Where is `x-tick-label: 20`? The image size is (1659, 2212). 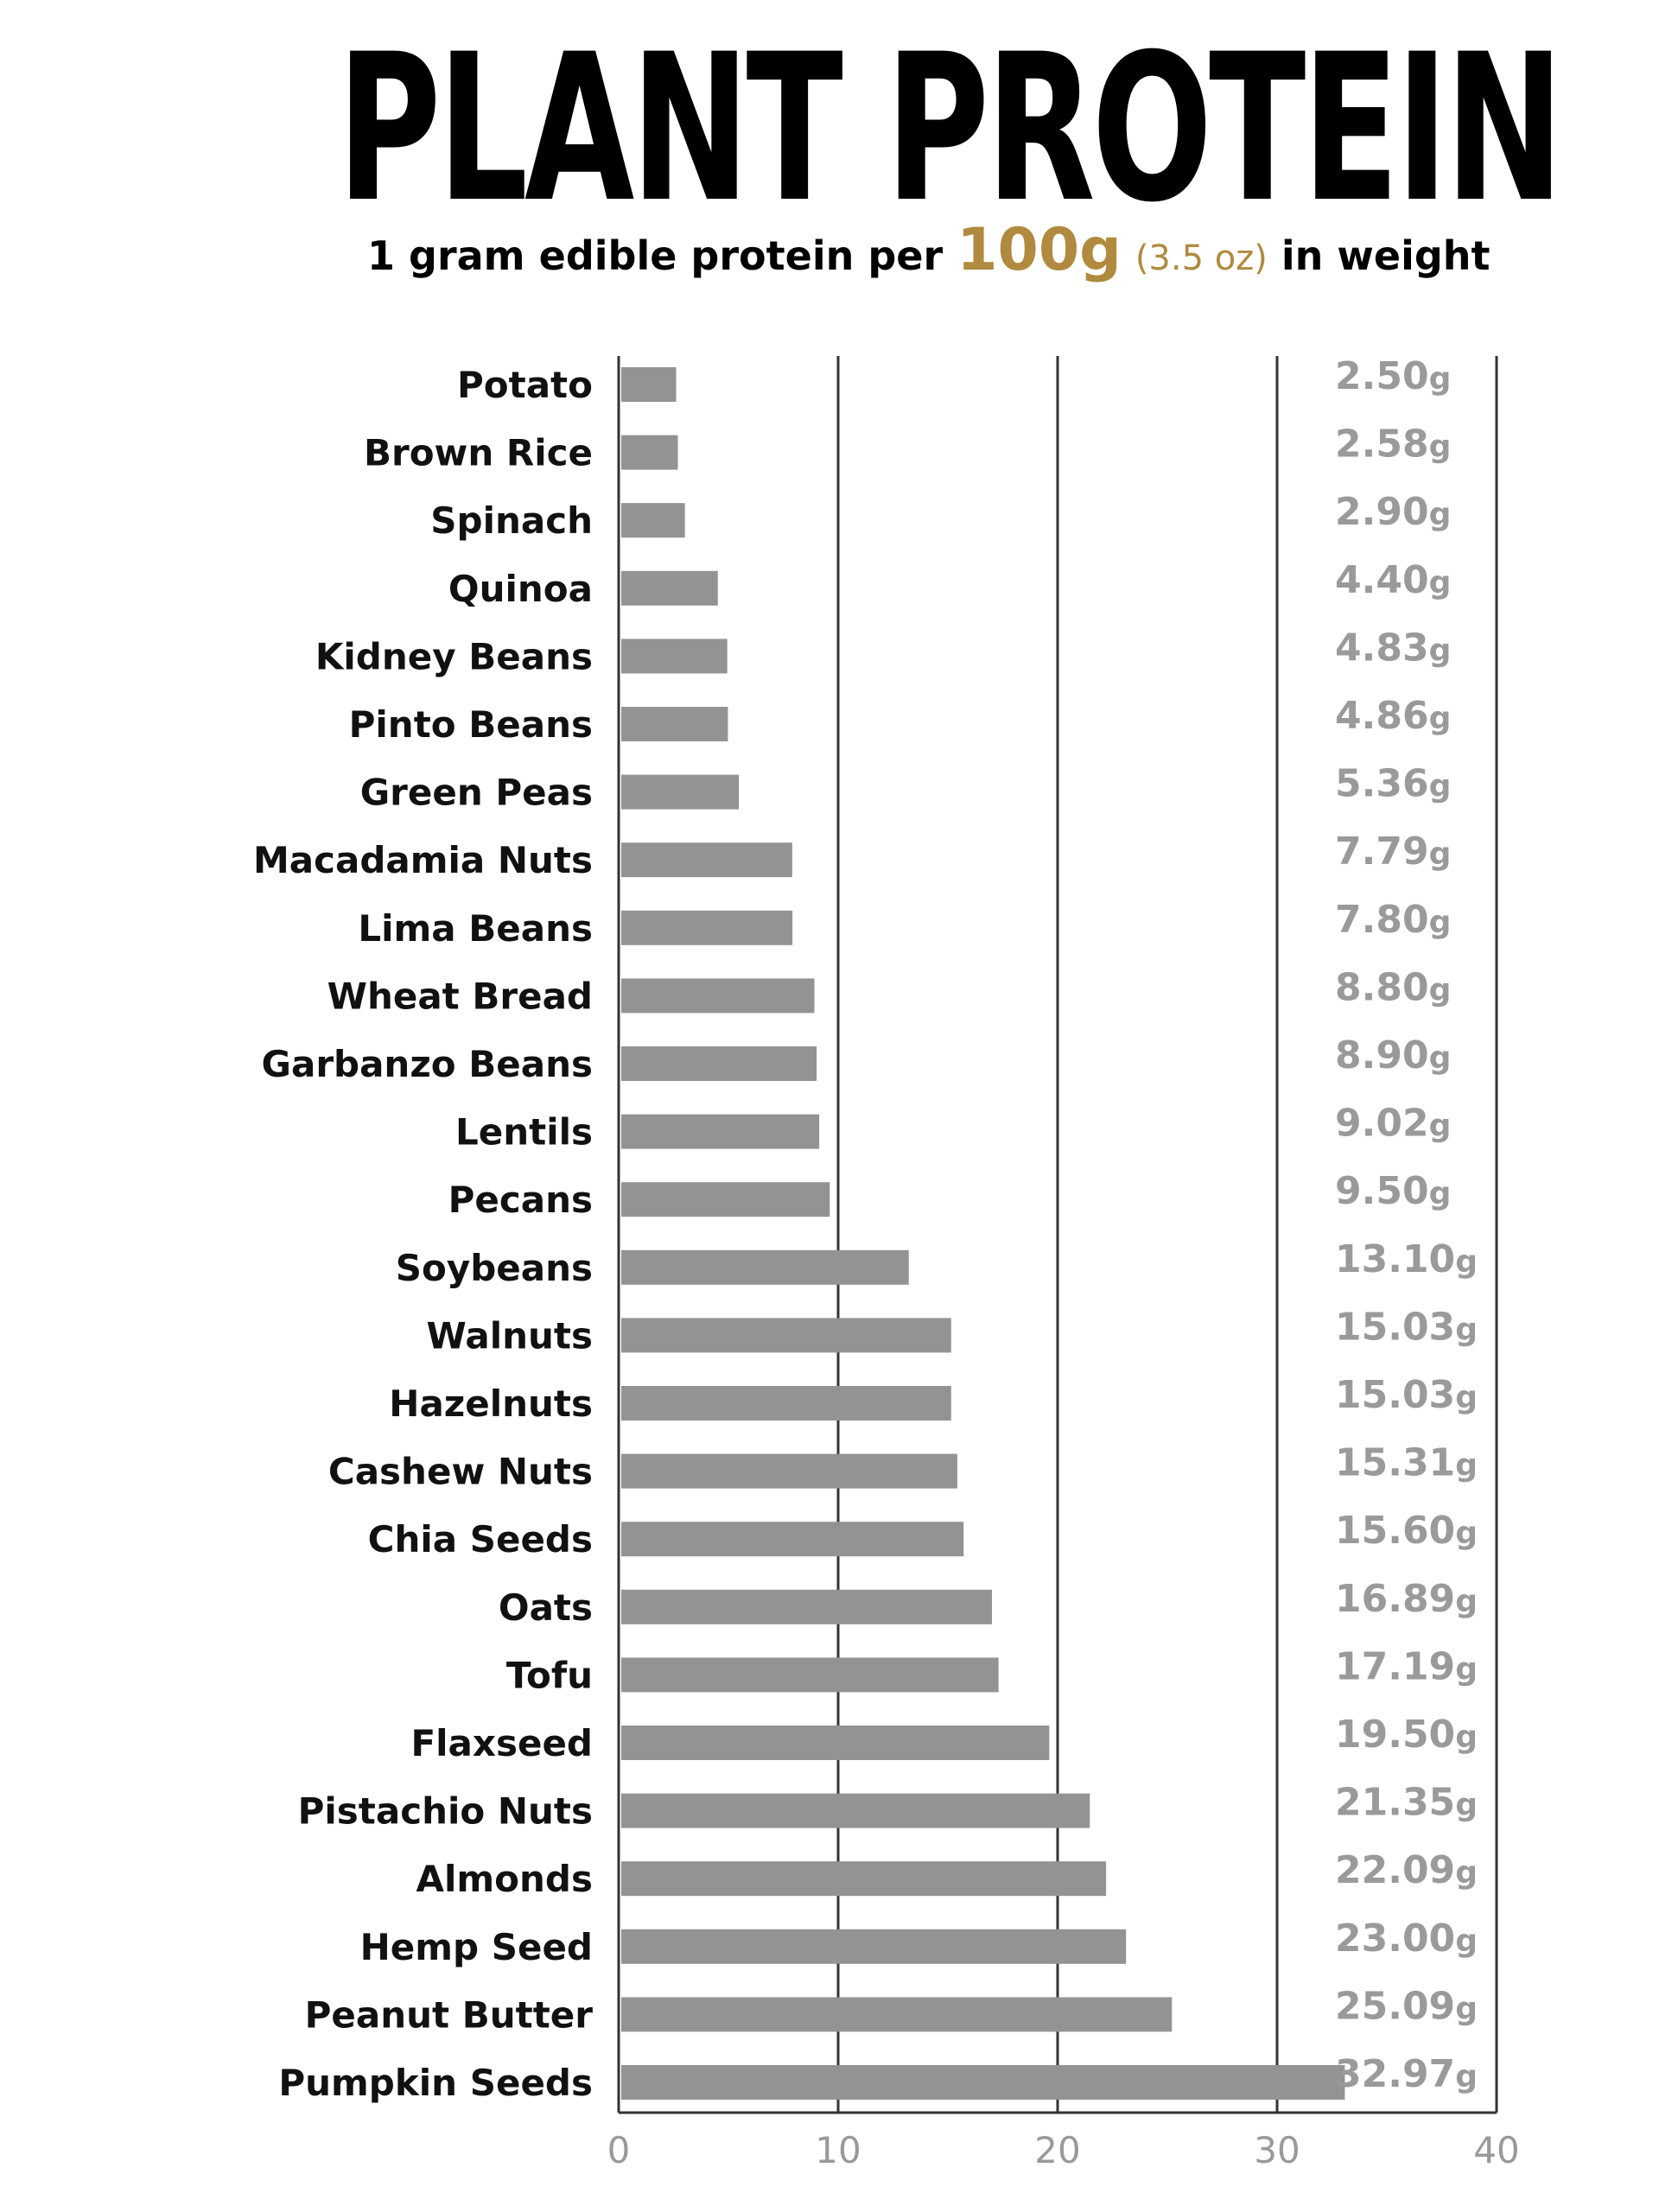
x-tick-label: 20 is located at coordinates (1057, 2150).